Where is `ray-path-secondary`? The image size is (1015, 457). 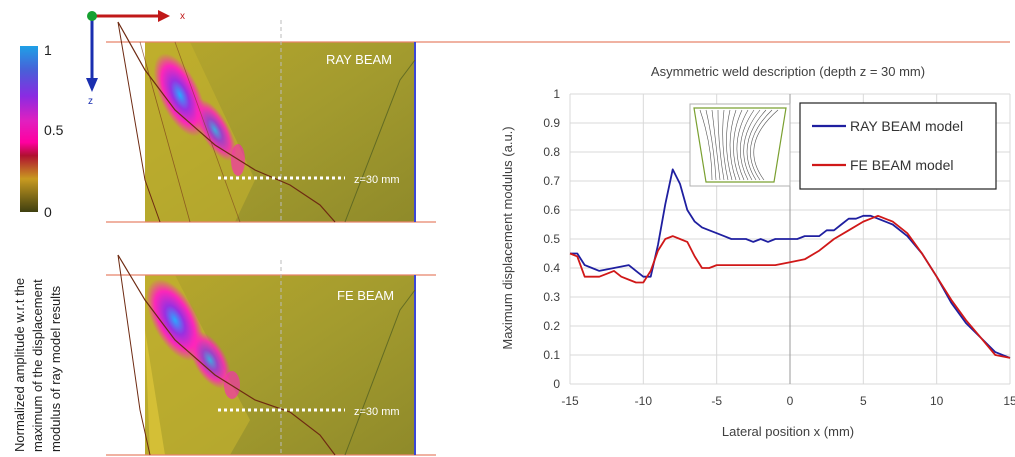
ray-path-secondary is located at coordinates (165, 132).